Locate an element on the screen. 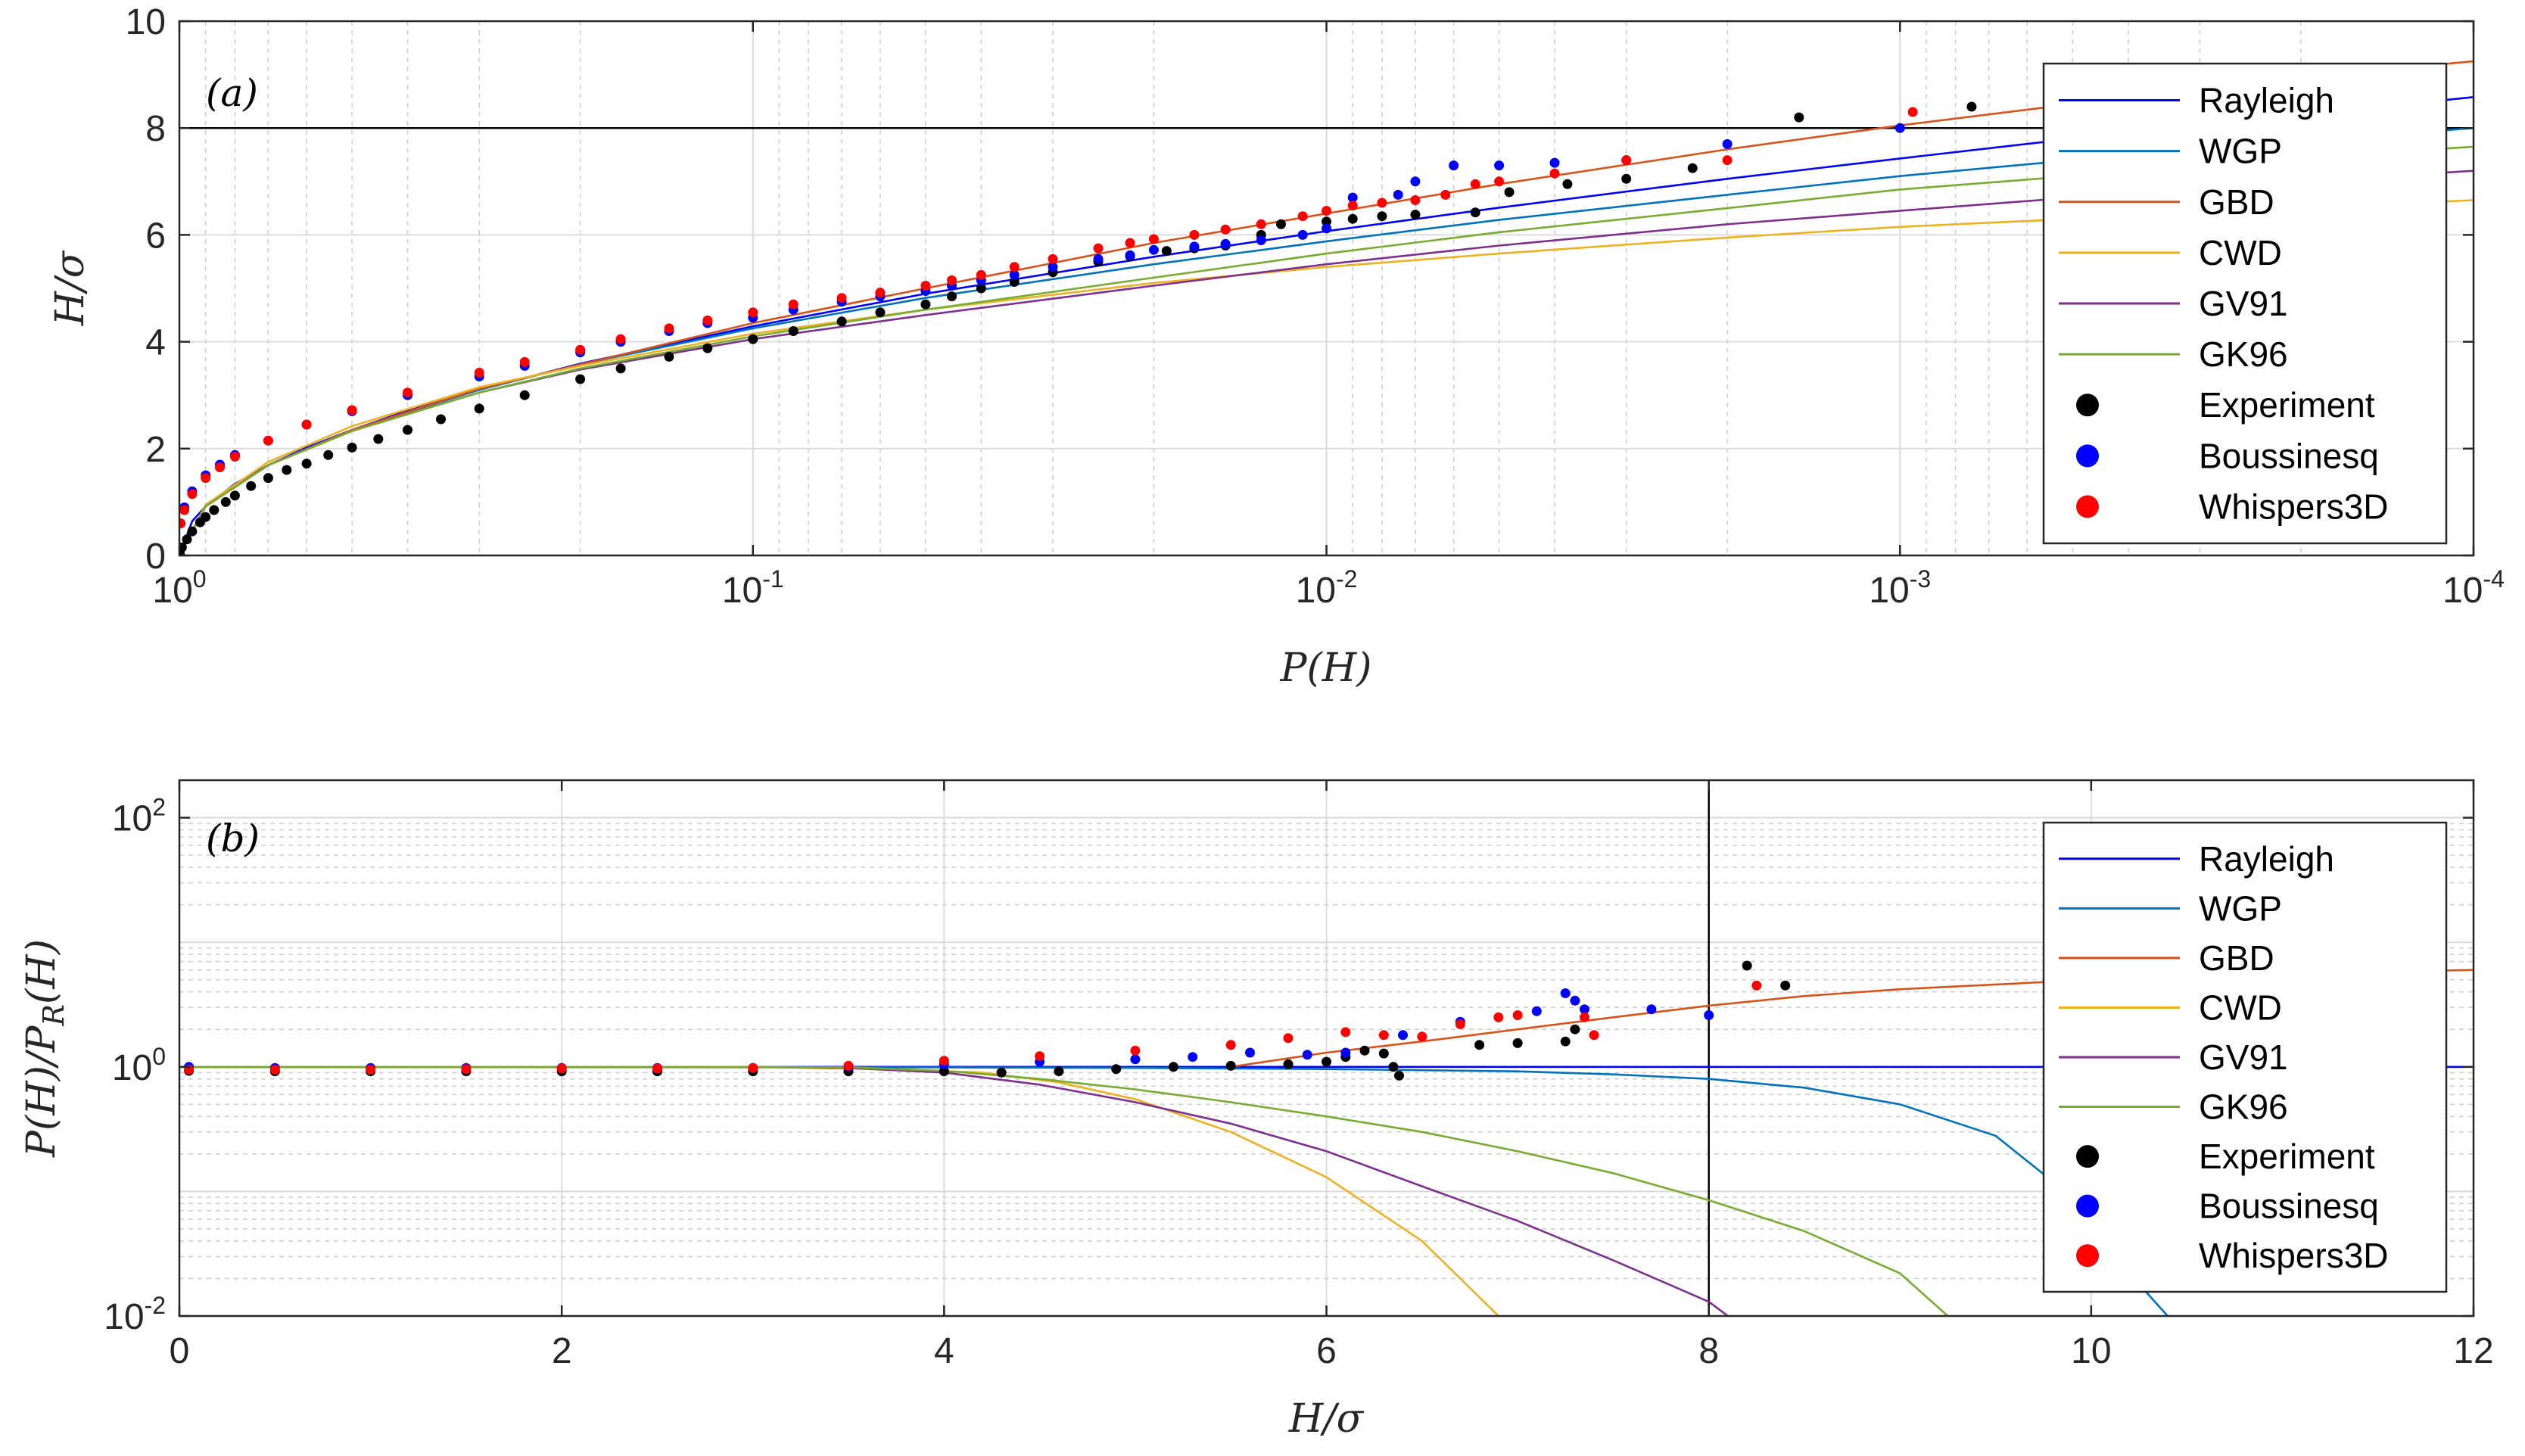 The width and height of the screenshot is (2525, 1456). legend-item-gbd: GBD is located at coordinates (2166, 958).